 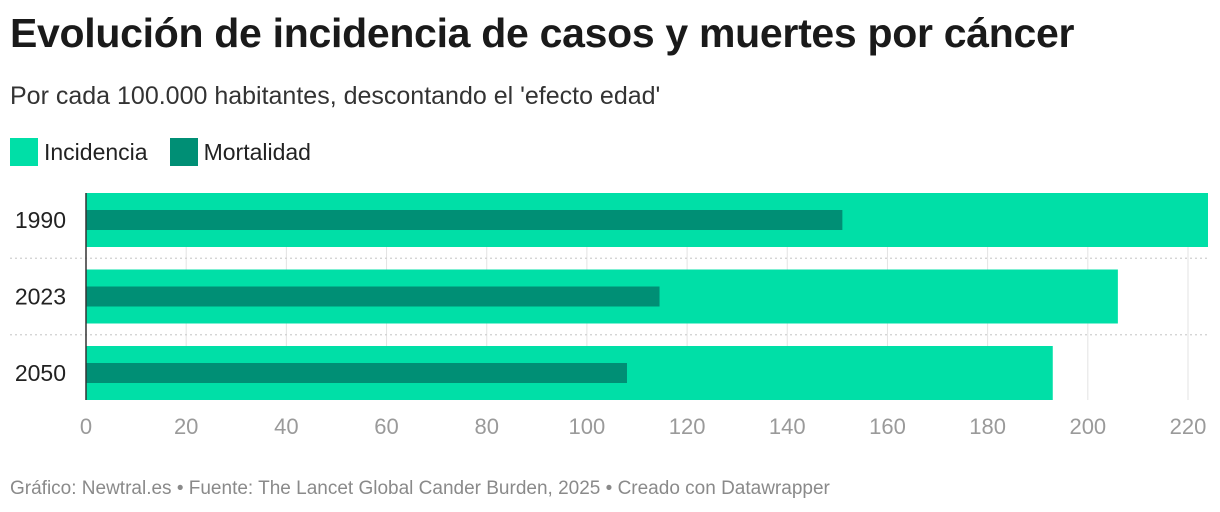 What do you see at coordinates (257, 151) in the screenshot?
I see `legend-label-mortalidad: Mortalidad` at bounding box center [257, 151].